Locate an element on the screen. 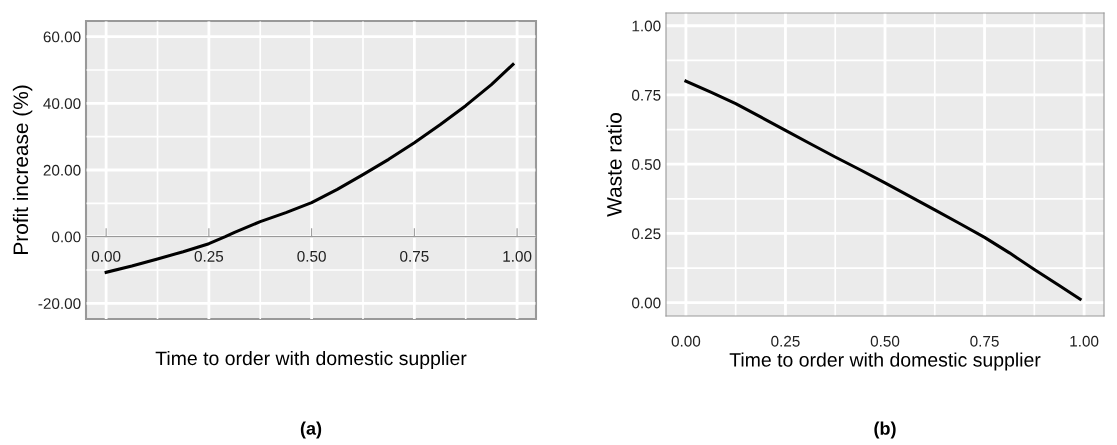  y-tick-label: -20.00 is located at coordinates (59, 304).